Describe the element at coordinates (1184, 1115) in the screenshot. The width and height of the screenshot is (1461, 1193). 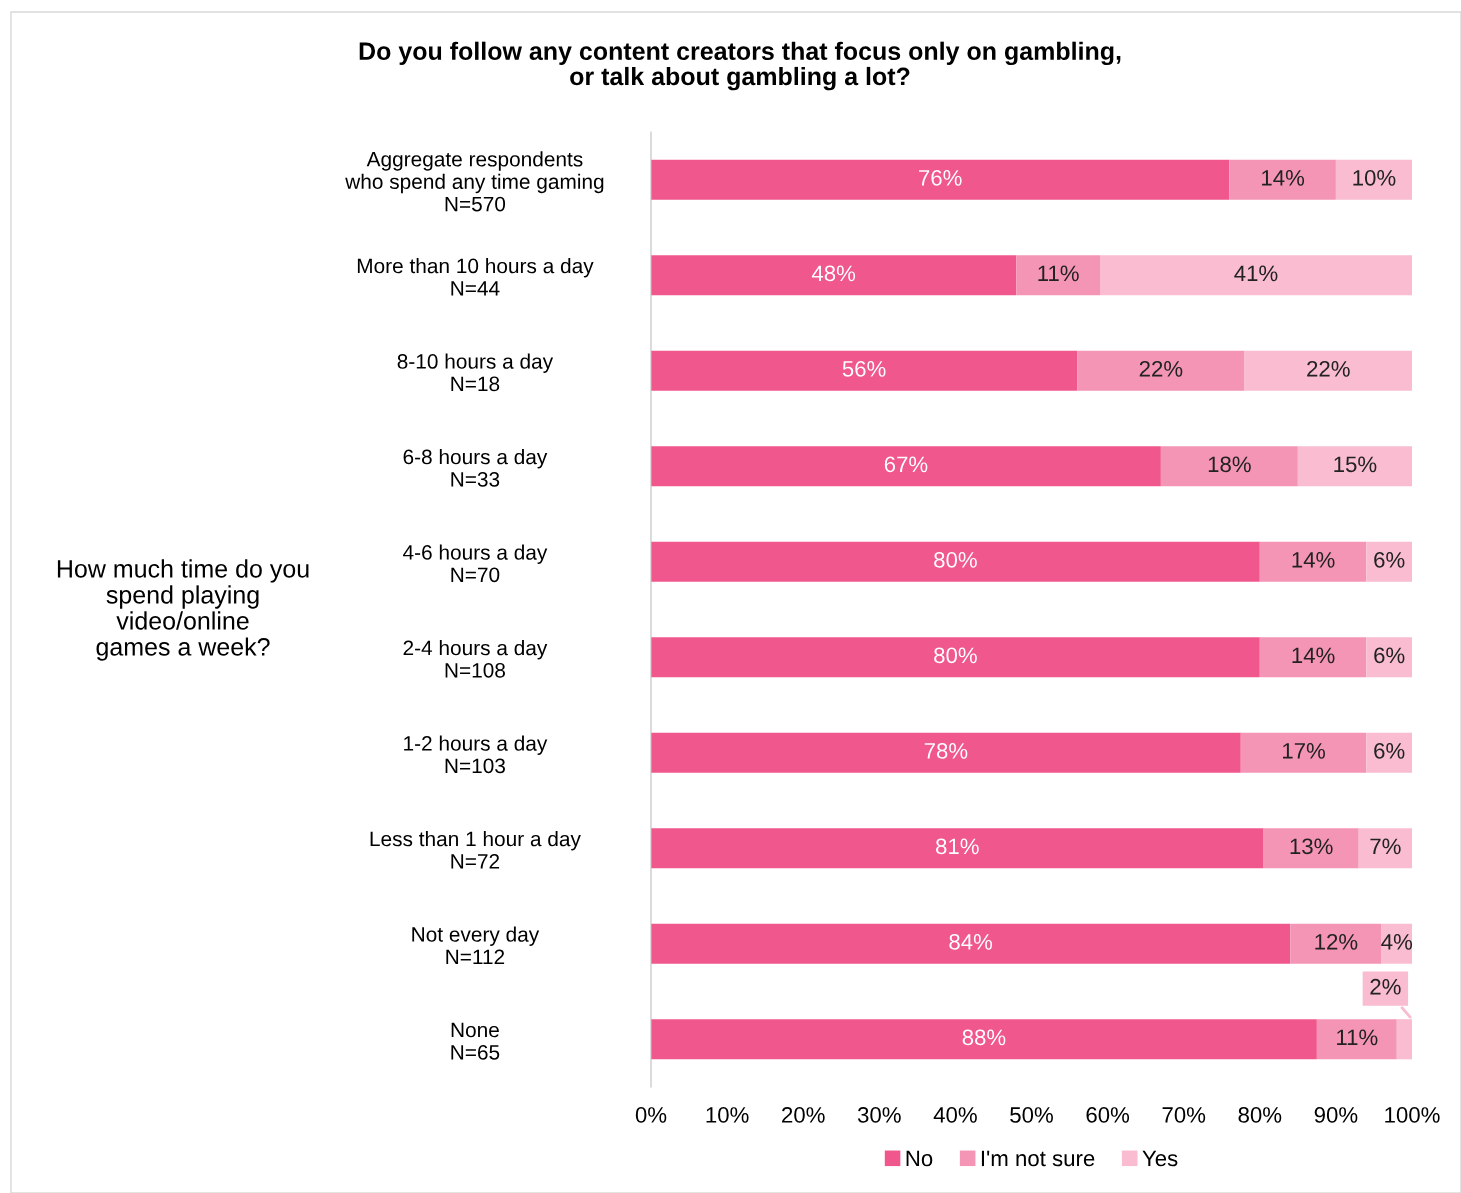
I see `x-tick-label: 70%` at that location.